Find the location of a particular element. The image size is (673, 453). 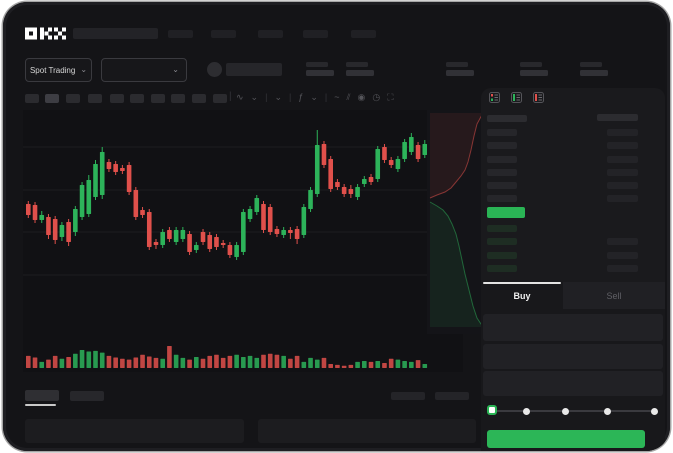

book-header-amount-col is located at coordinates (617, 117).